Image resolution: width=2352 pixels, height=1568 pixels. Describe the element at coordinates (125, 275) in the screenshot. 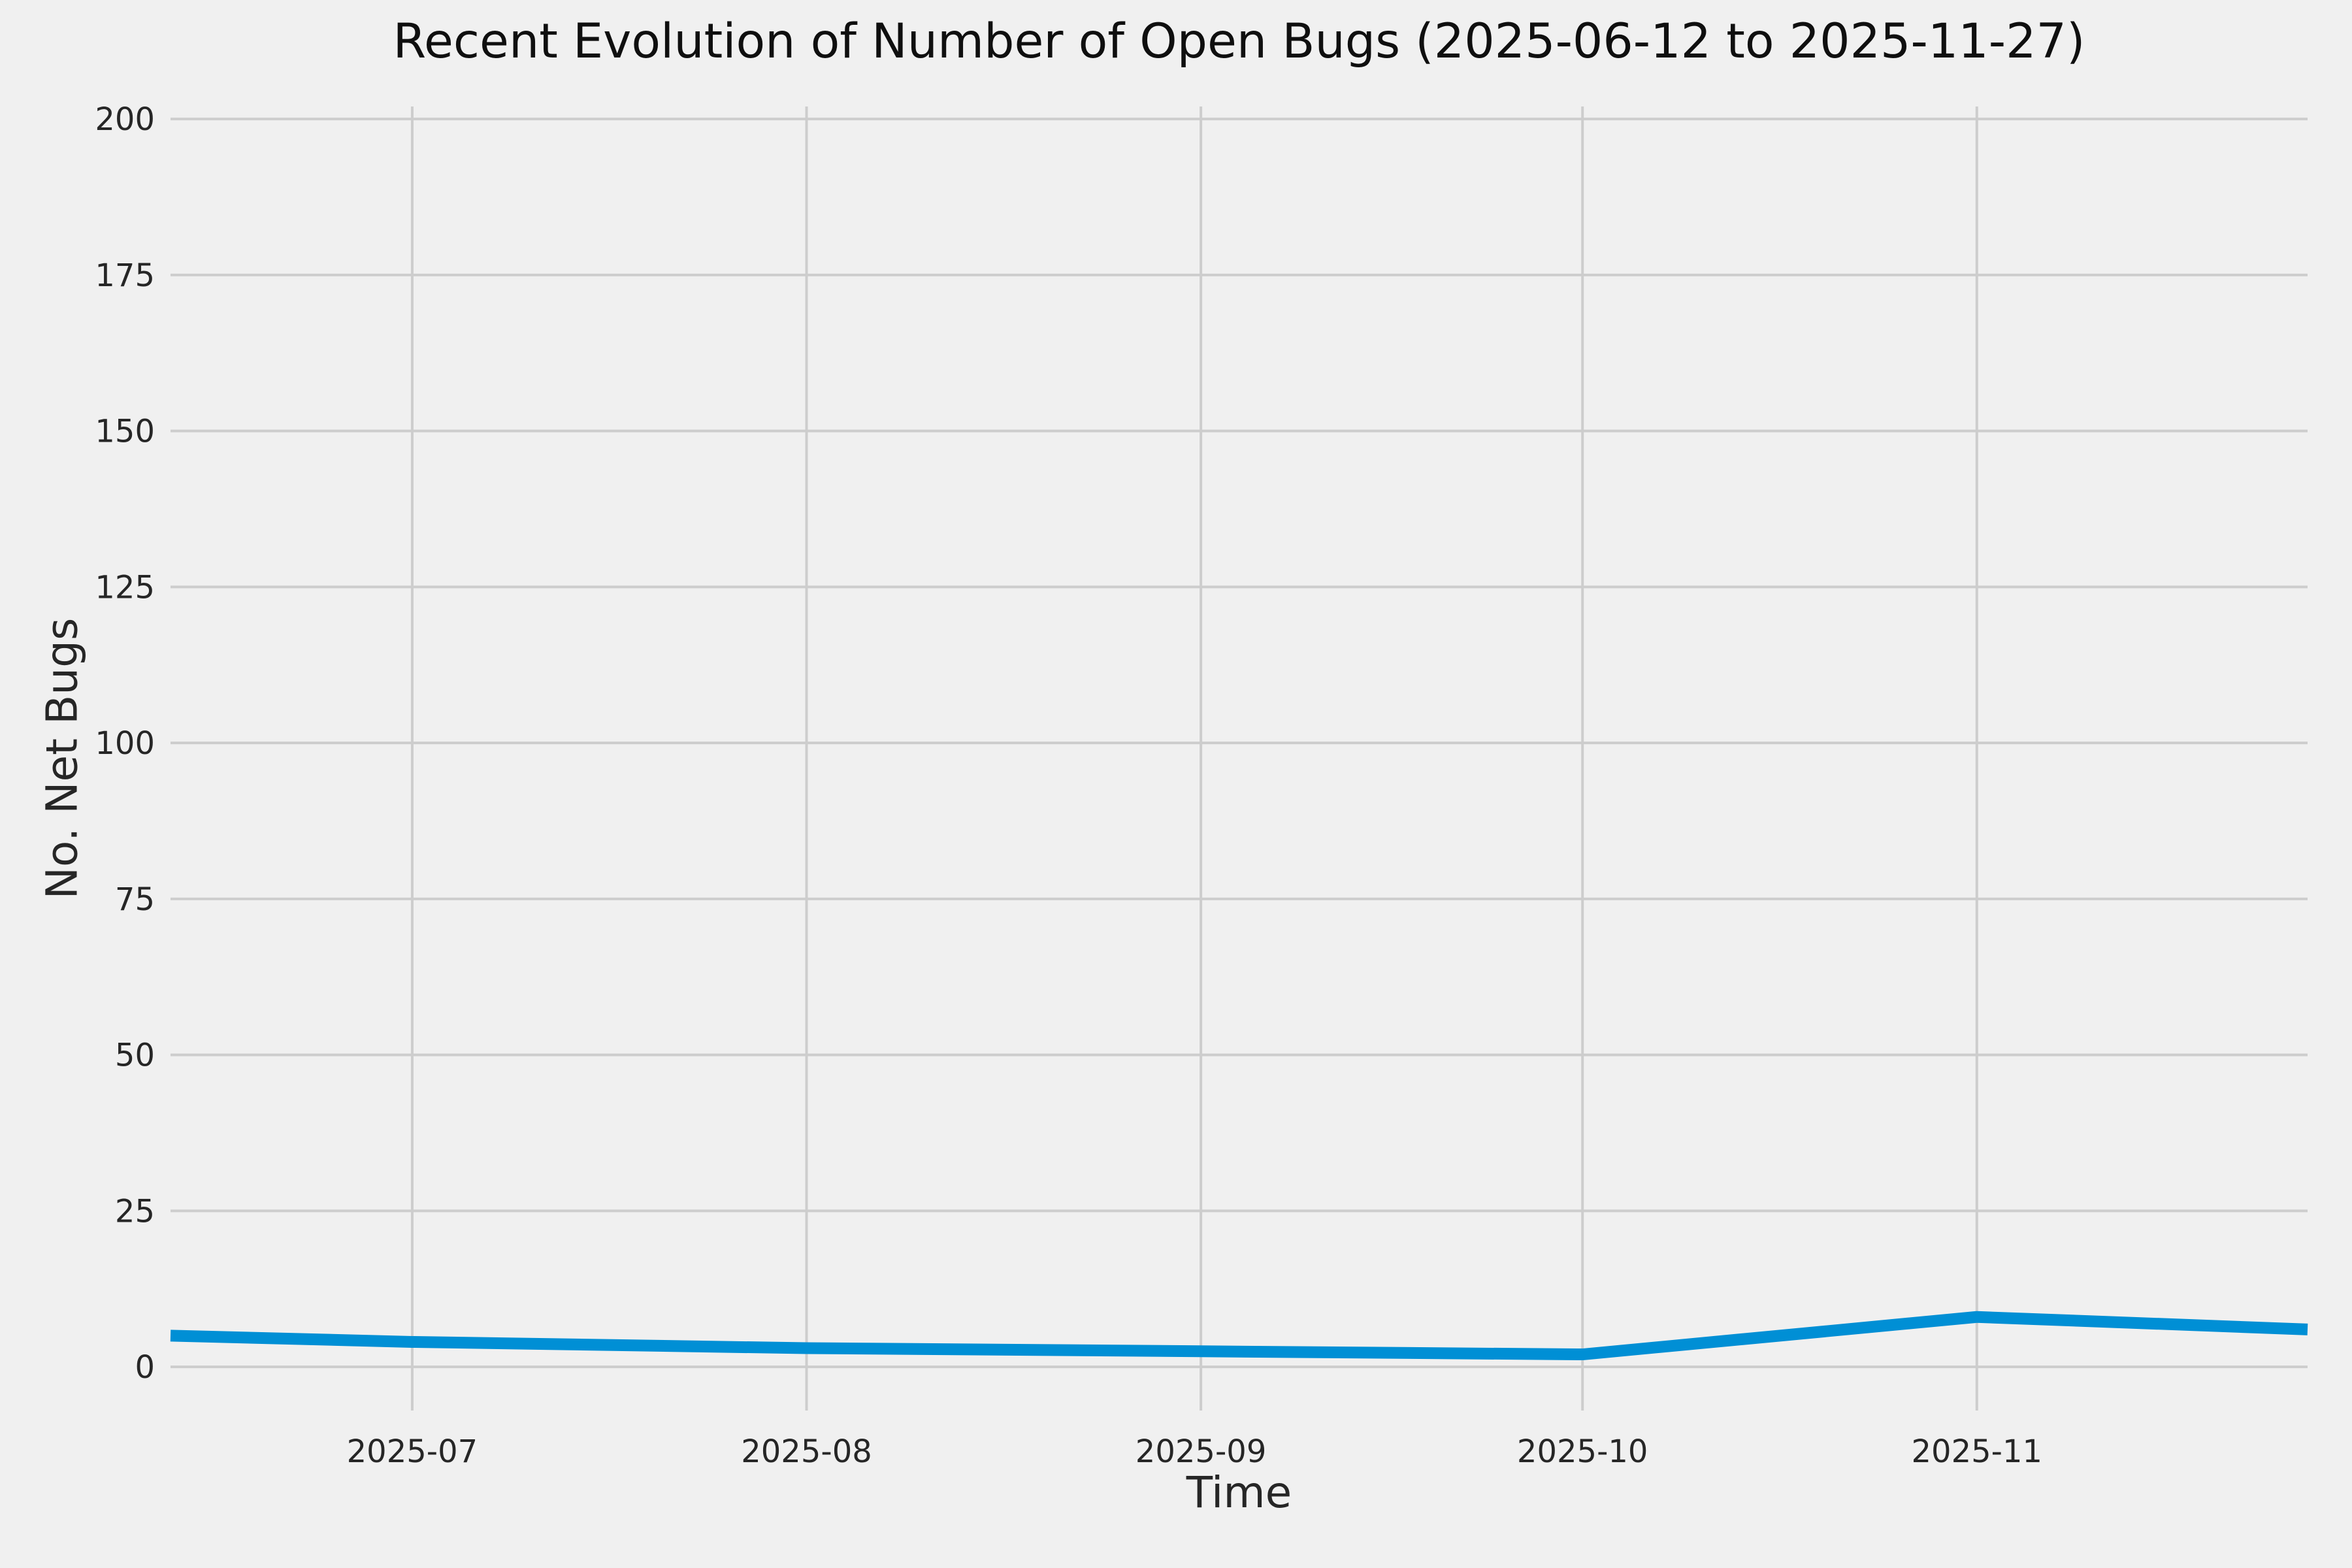

I see `y-tick-label: 175` at that location.